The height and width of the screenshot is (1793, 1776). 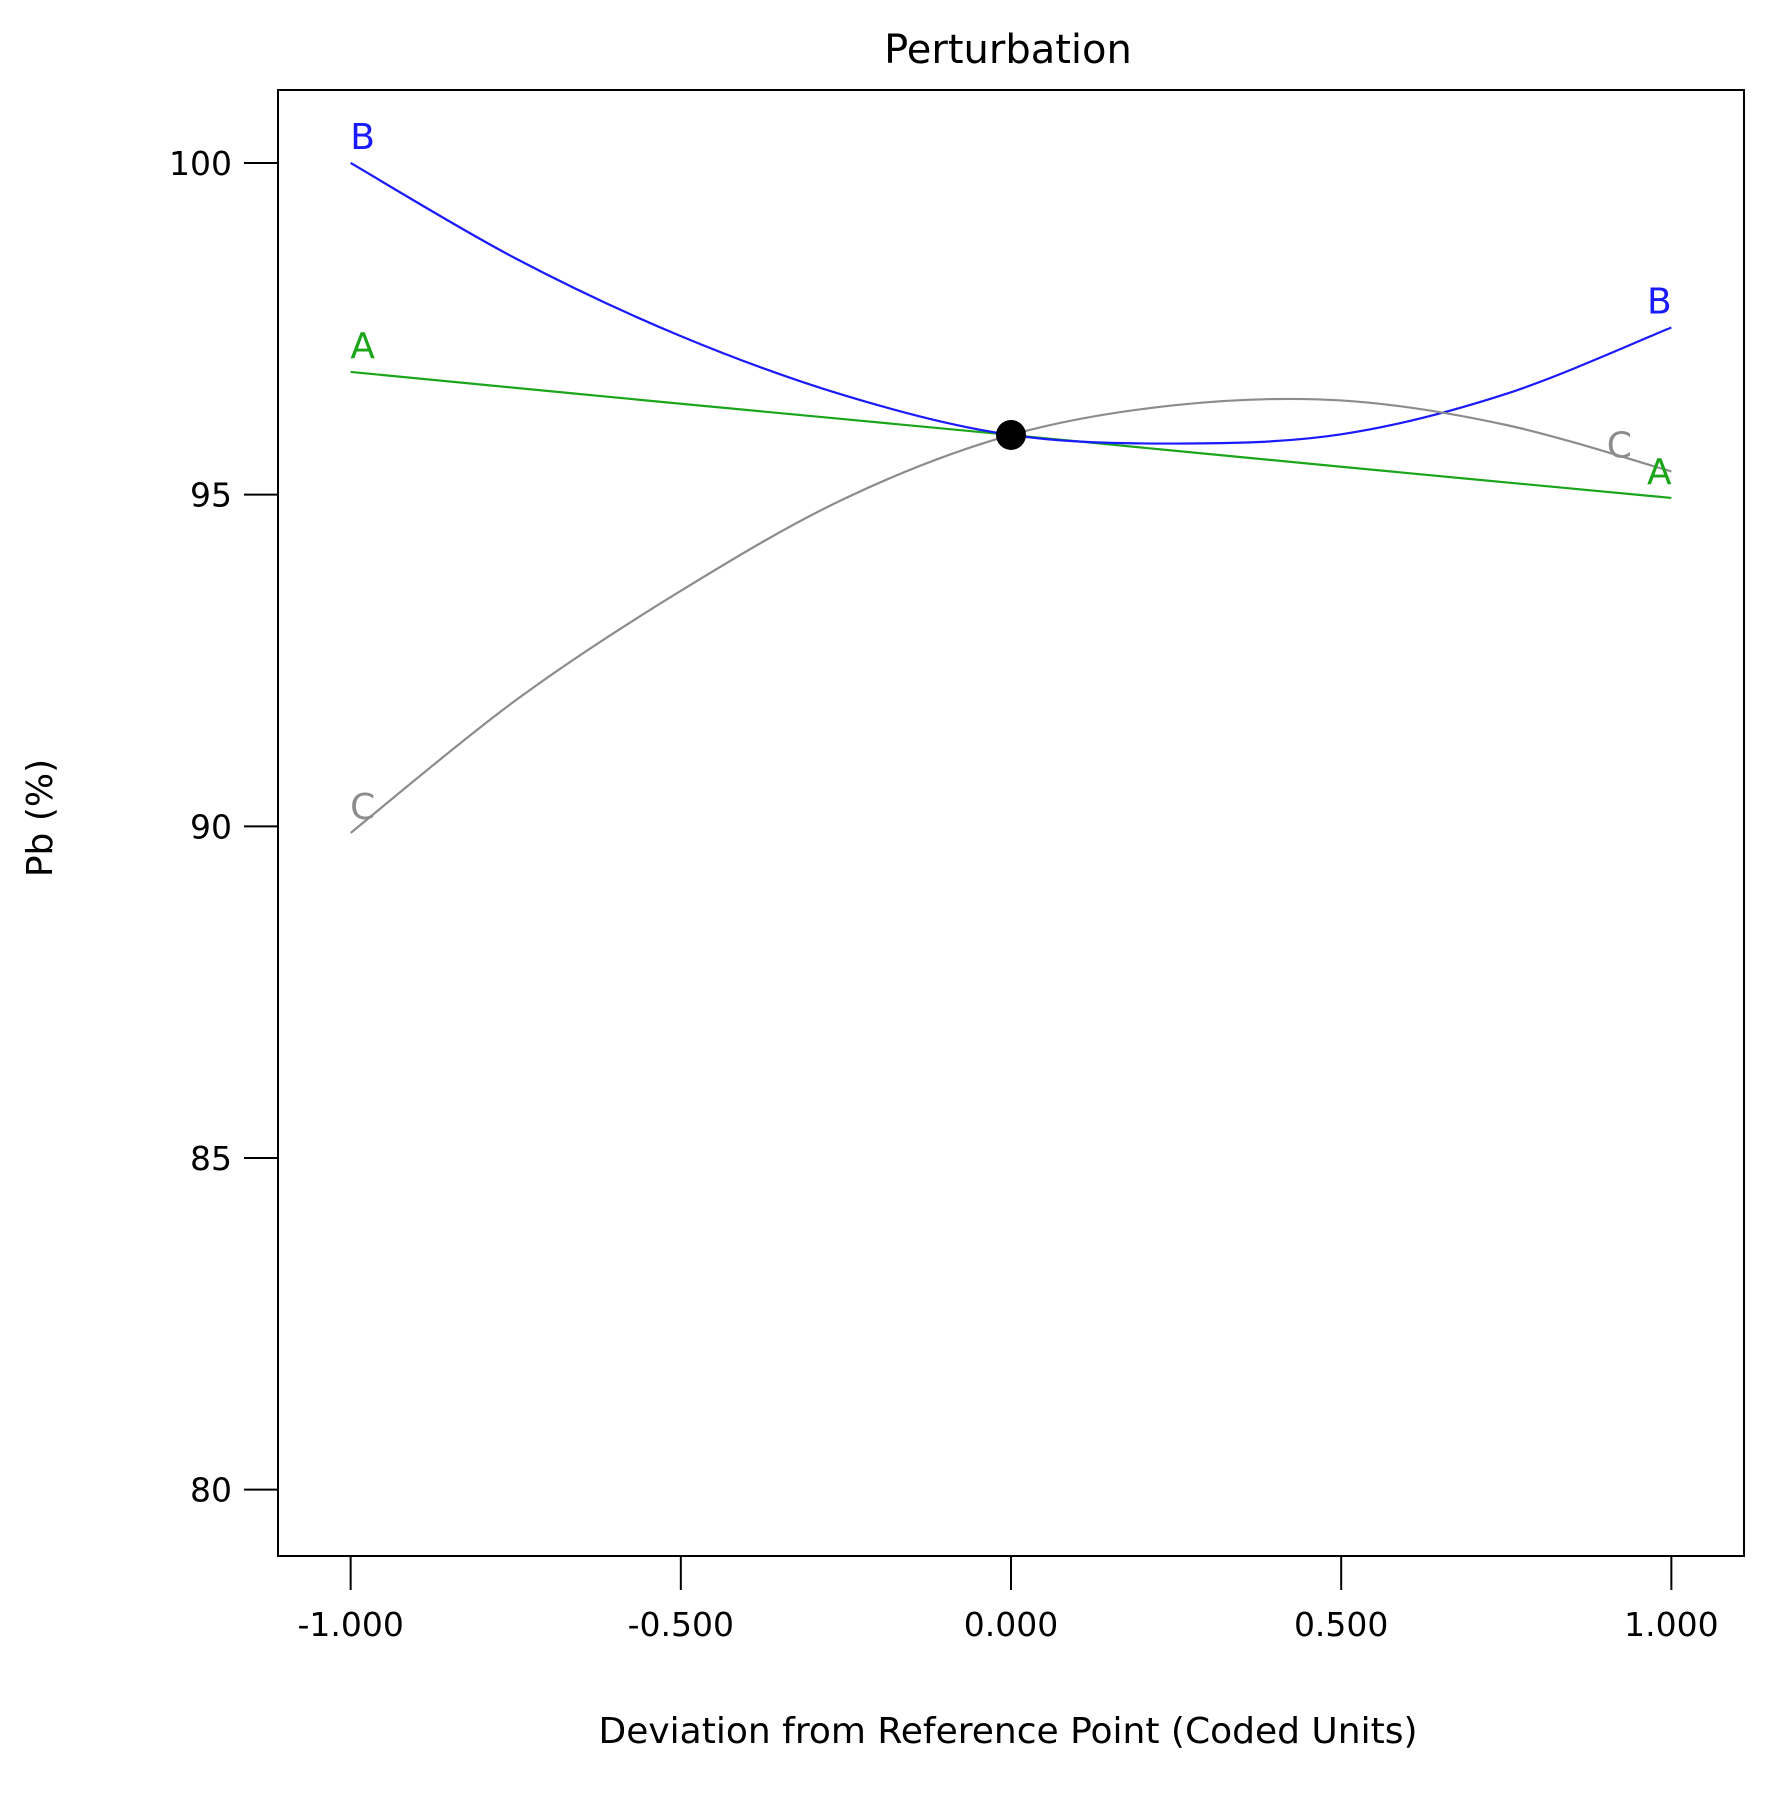 What do you see at coordinates (350, 1624) in the screenshot?
I see `x-tick-label: -1.000` at bounding box center [350, 1624].